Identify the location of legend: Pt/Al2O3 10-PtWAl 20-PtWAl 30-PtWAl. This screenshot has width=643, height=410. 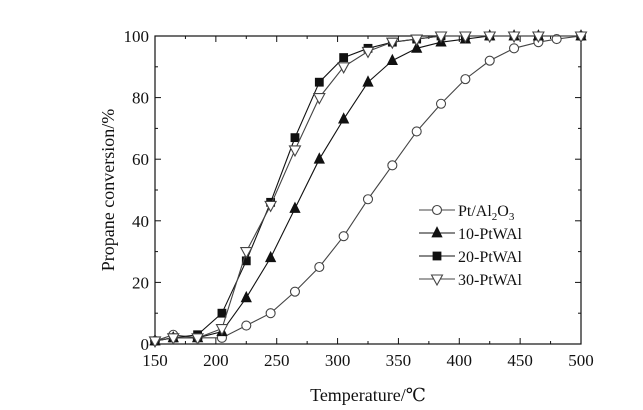
(471, 246).